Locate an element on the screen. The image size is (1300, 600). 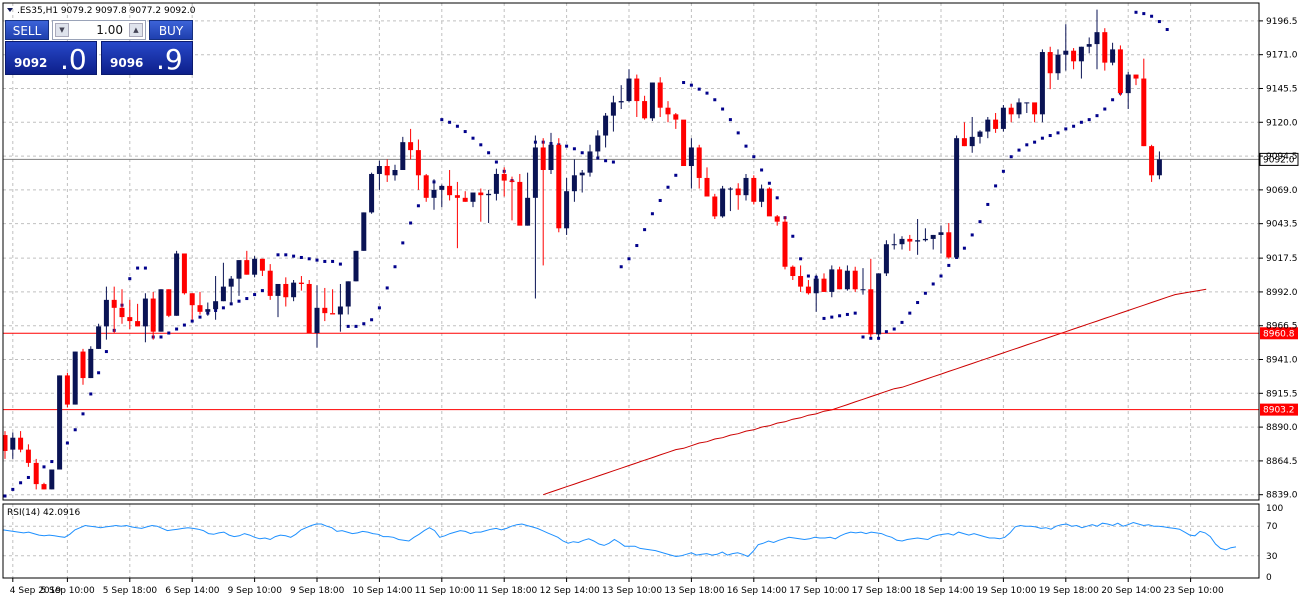
ask-price-button: 9096 .9 is located at coordinates (147, 58).